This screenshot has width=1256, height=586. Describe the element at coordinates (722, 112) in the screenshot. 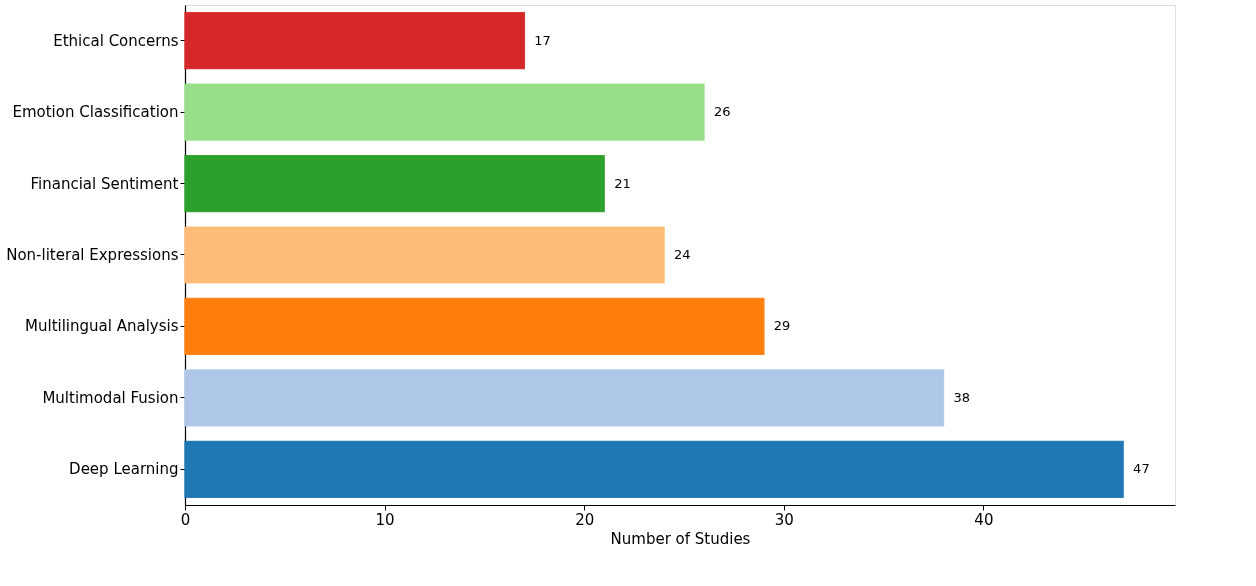

I see `data-label: 26` at that location.